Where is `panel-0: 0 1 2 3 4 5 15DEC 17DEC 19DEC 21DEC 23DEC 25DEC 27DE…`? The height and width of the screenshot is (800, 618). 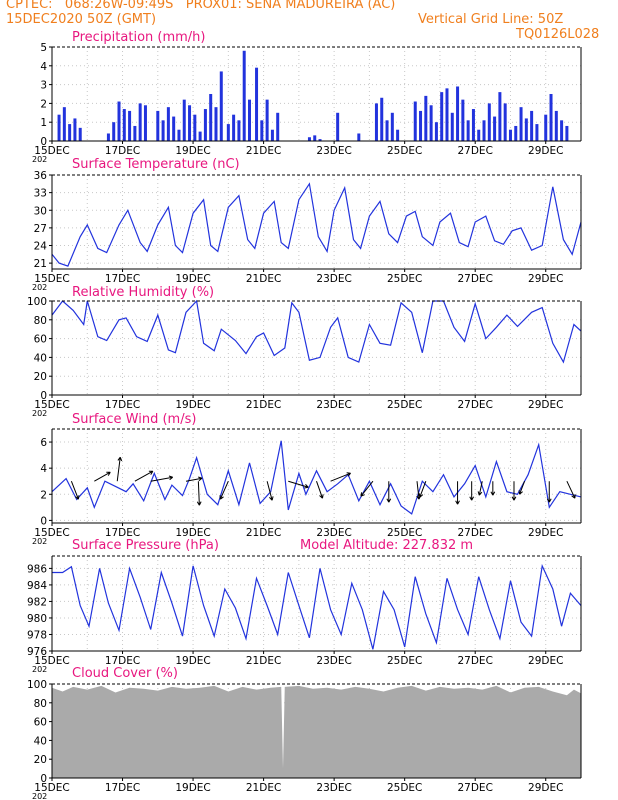
panel-0: 0 1 2 3 4 5 15DEC 17DEC 19DEC 21DEC 23DEC 25DEC 27DE… is located at coordinates (307, 97).